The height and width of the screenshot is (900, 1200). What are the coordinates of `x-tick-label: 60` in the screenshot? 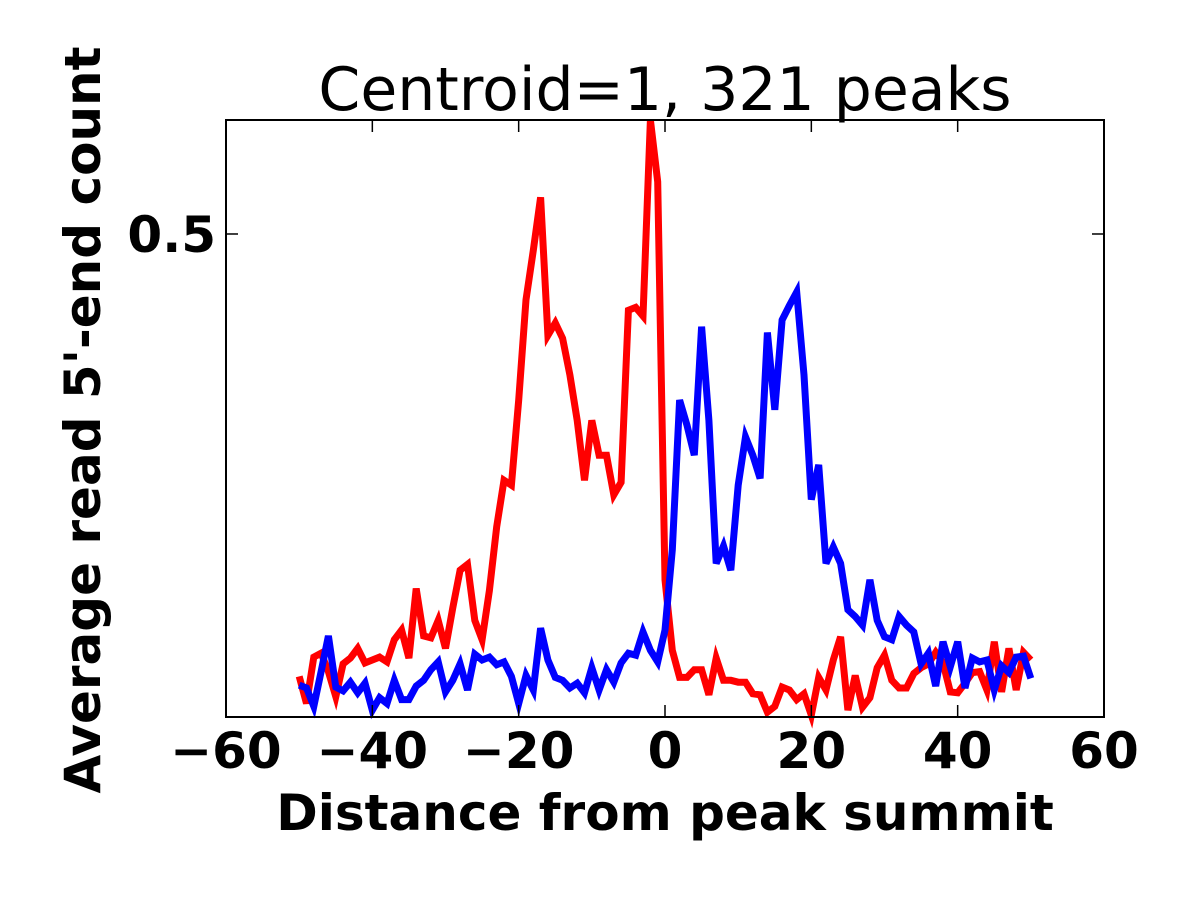 It's located at (1104, 751).